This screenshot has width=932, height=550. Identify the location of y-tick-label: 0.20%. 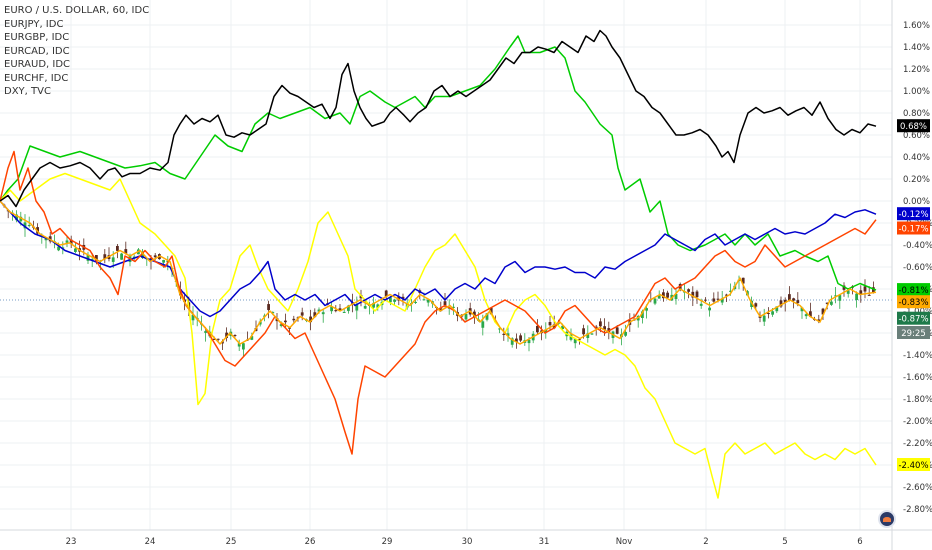
(916, 180).